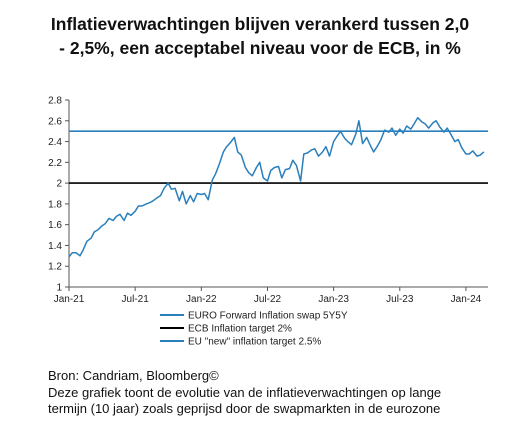  I want to click on legend-eu-label: EU "new" inflation target 2.5%, so click(254, 342).